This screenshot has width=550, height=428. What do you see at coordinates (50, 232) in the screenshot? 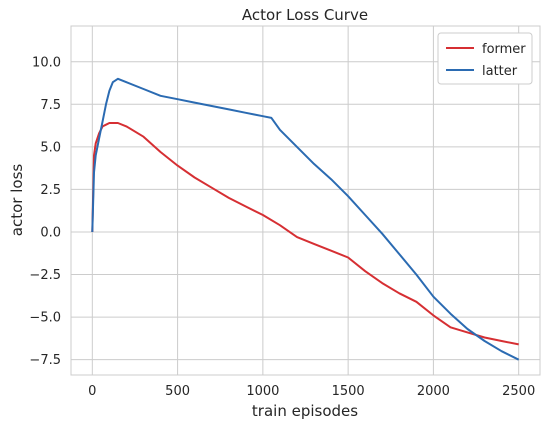
I see `y-tick-label: 0.0` at bounding box center [50, 232].